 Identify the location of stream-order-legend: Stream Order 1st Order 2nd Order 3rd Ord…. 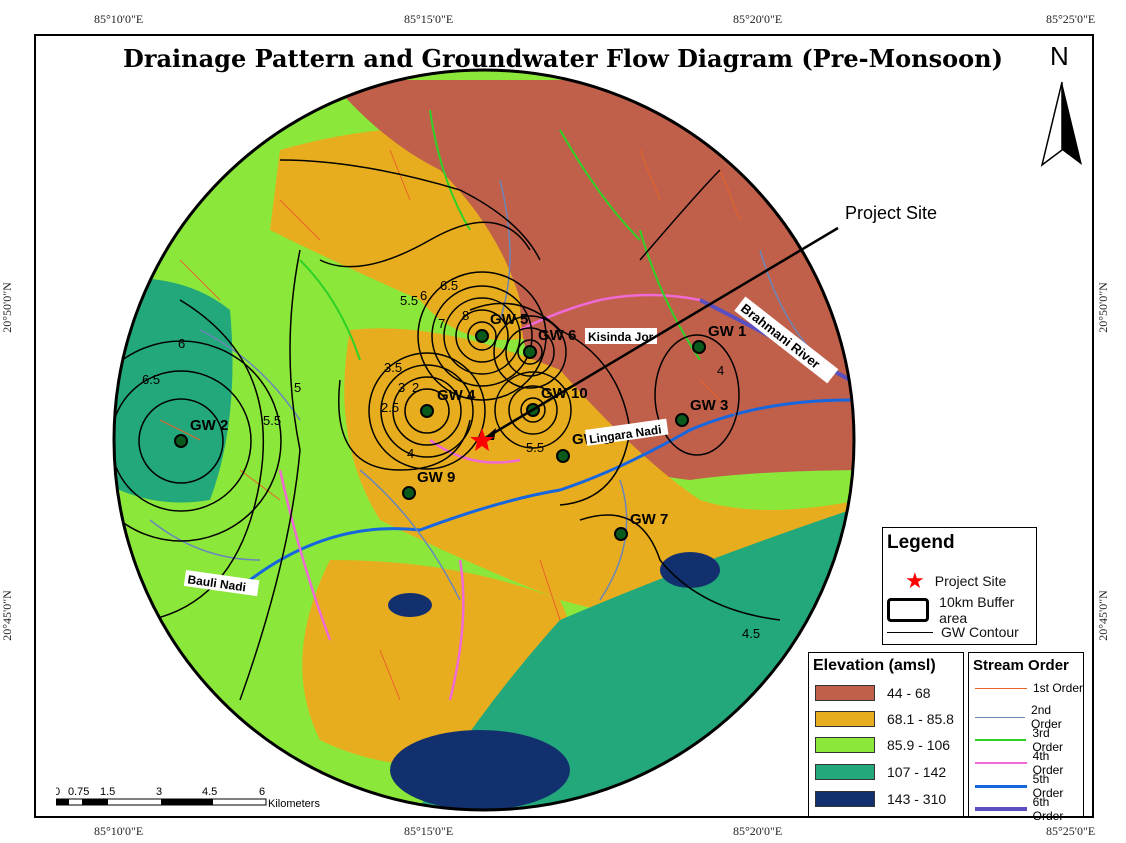
(1026, 737).